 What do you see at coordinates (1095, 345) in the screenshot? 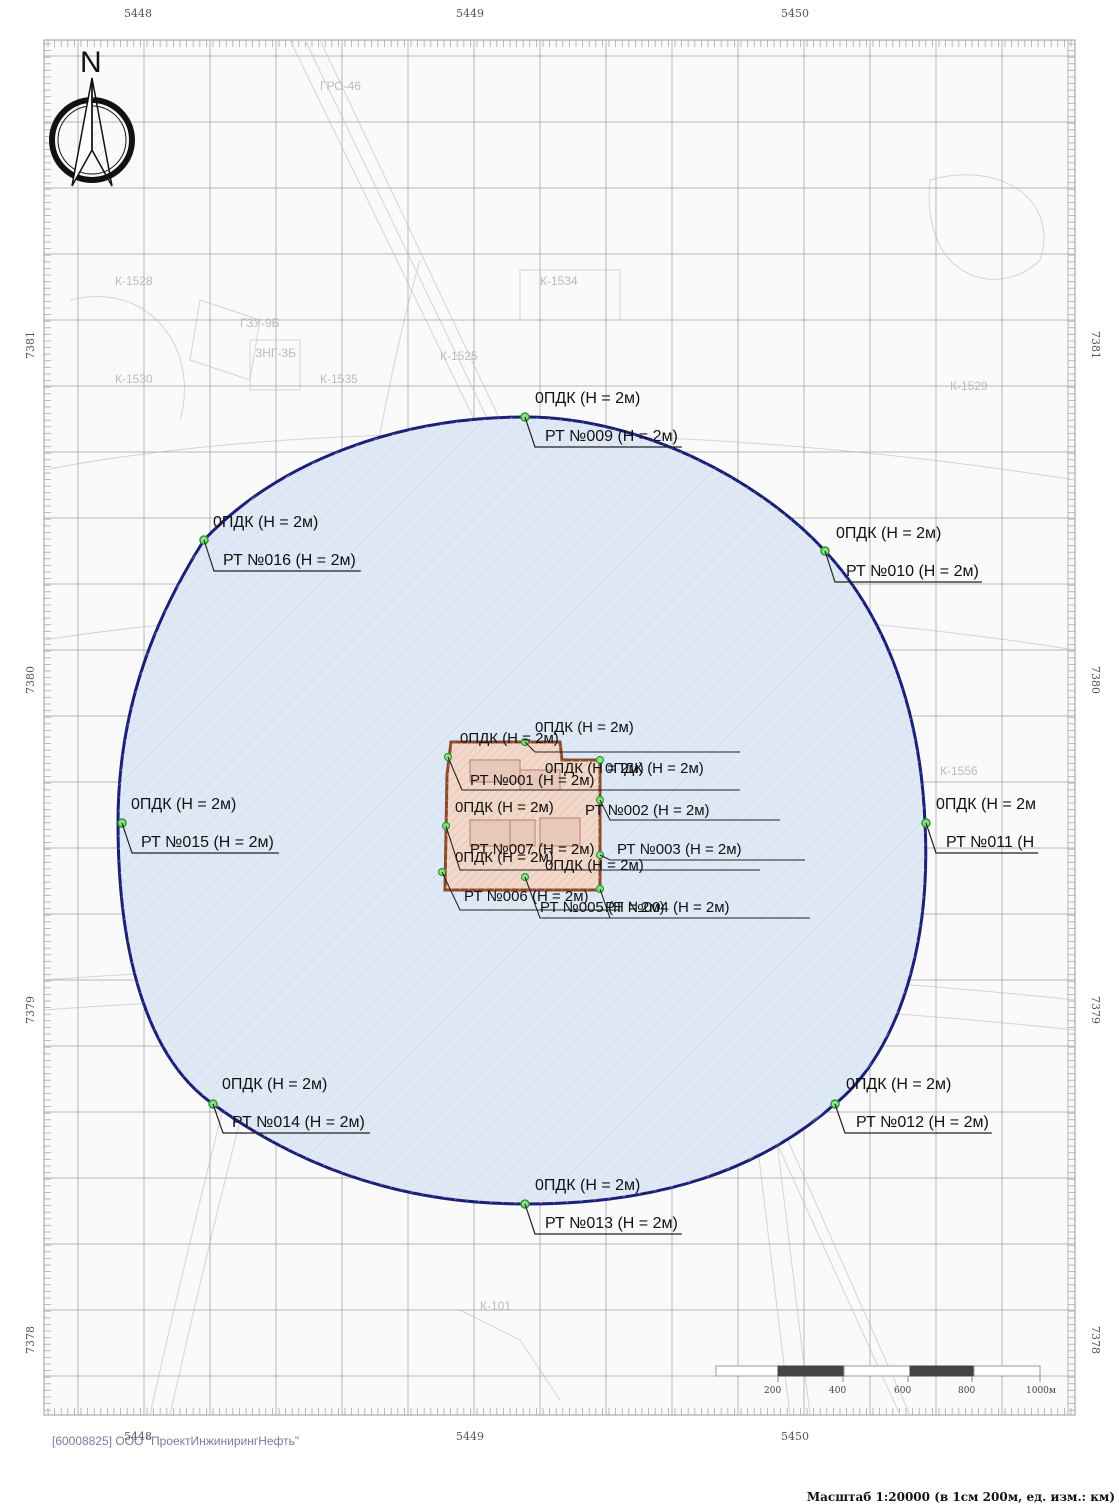
I see `y-coord-right: 7381` at bounding box center [1095, 345].